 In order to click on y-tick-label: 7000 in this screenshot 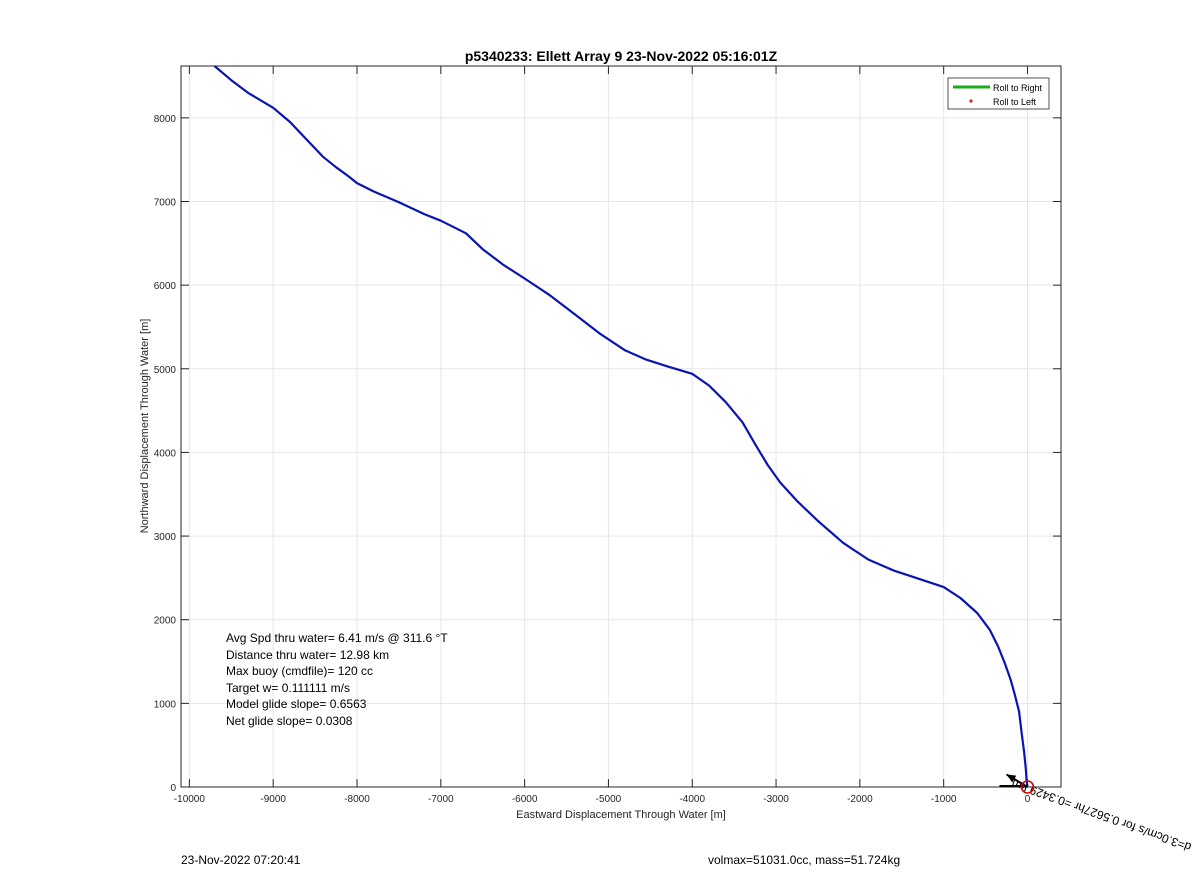, I will do `click(165, 203)`.